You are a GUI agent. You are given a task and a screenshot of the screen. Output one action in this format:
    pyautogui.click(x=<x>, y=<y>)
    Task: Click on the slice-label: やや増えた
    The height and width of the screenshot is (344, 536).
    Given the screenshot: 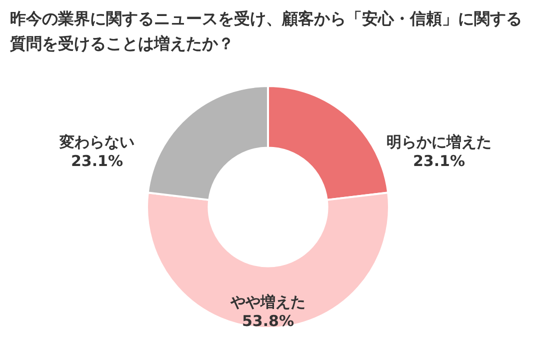 What is the action you would take?
    pyautogui.click(x=268, y=302)
    